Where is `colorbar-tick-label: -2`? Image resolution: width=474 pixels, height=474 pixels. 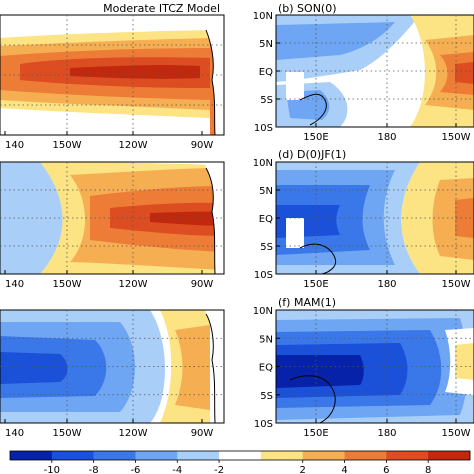
colorbar-tick-label: -2 is located at coordinates (219, 469).